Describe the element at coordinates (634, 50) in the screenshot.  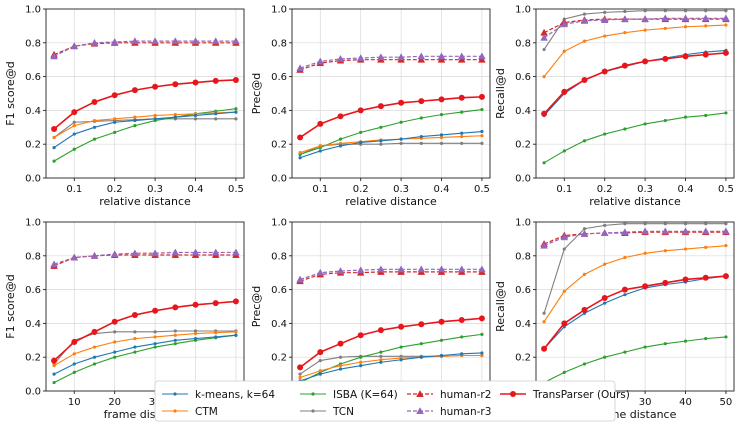
I see `series-line-ctm` at that location.